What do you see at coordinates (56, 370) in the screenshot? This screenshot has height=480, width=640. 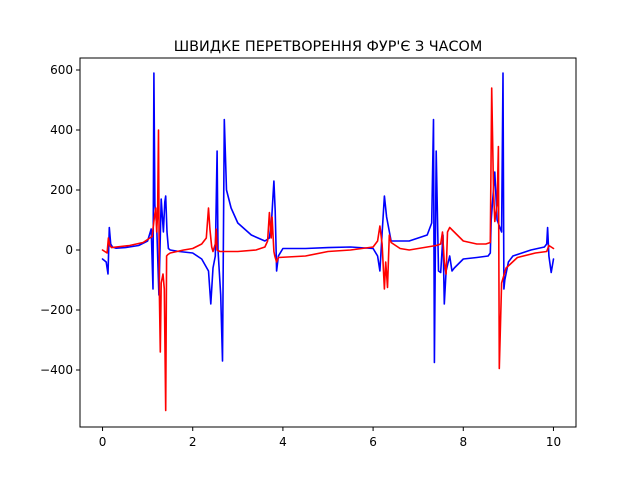 I see `y-tick-label: −400` at bounding box center [56, 370].